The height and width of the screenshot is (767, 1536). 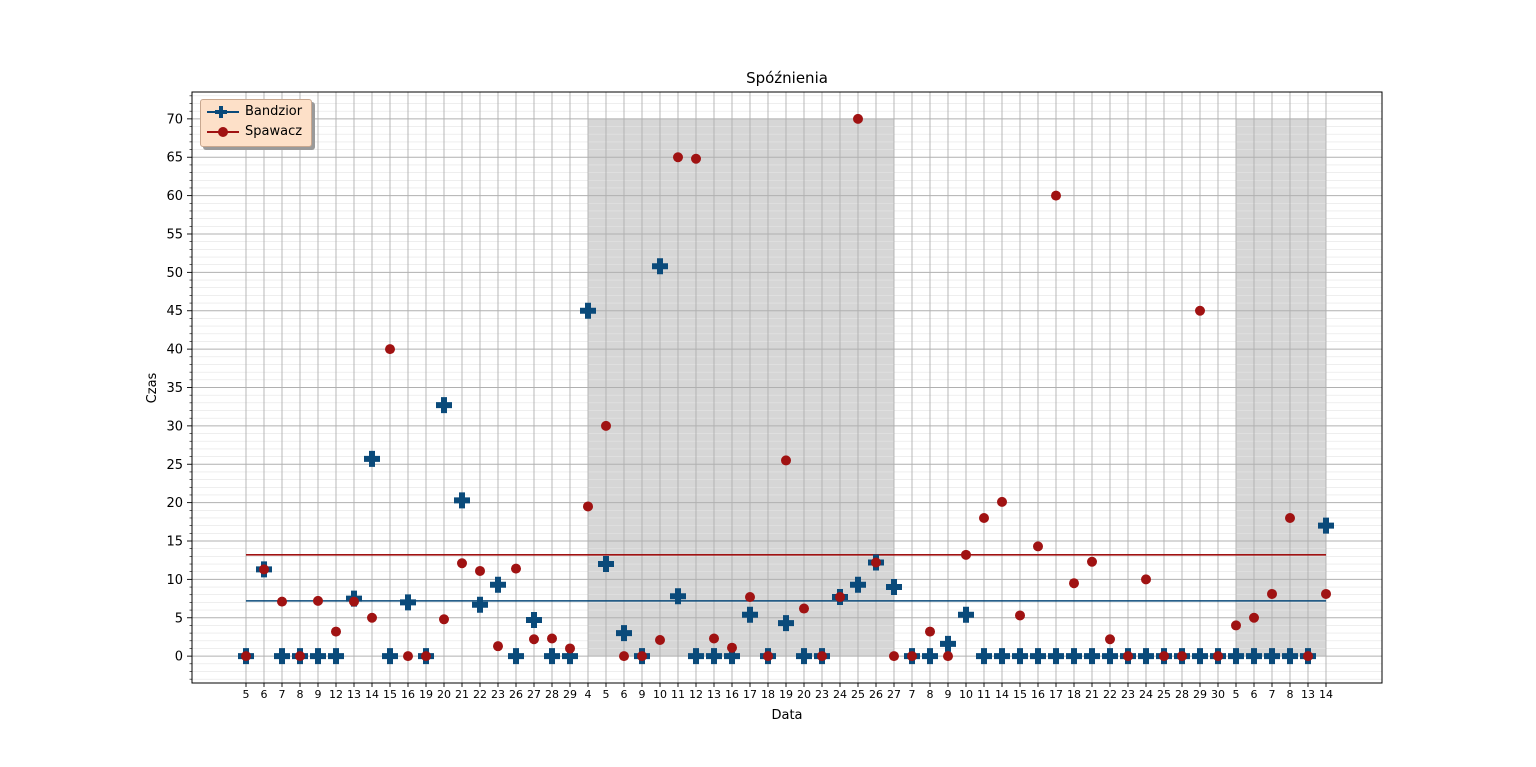 What do you see at coordinates (480, 694) in the screenshot?
I see `x-tick-label: 22` at bounding box center [480, 694].